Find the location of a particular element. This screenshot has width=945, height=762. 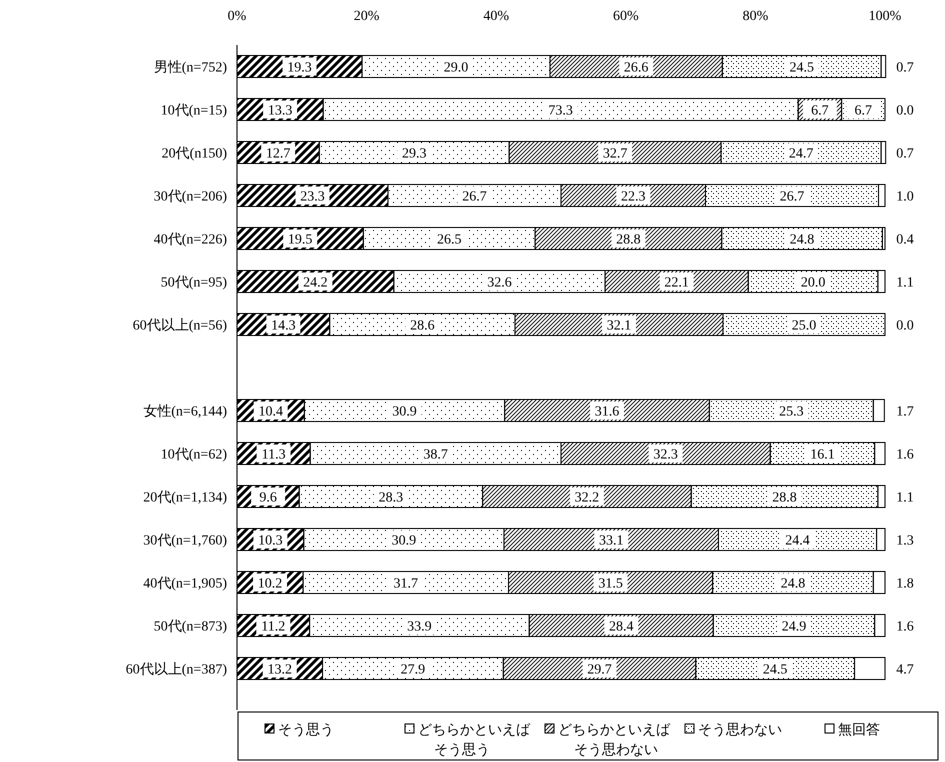

y-tick-label: 40代(n=226) is located at coordinates (191, 240).